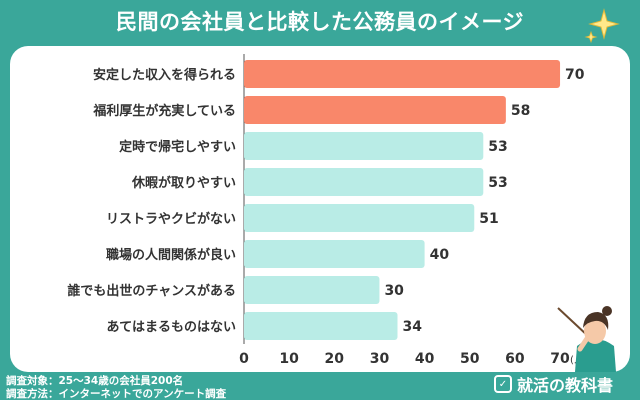  Describe the element at coordinates (586, 339) in the screenshot. I see `teacher-illustration` at that location.